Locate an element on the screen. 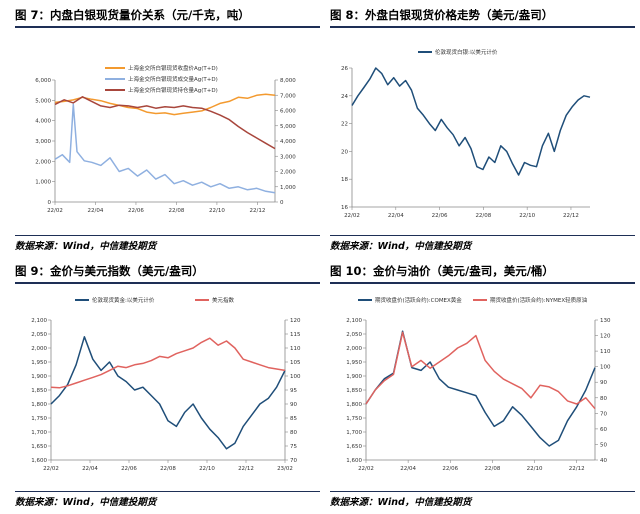 The height and width of the screenshot is (514, 640). panel-title: 图 10：金价与油价（美元/盎司，美元/桶） is located at coordinates (442, 271).